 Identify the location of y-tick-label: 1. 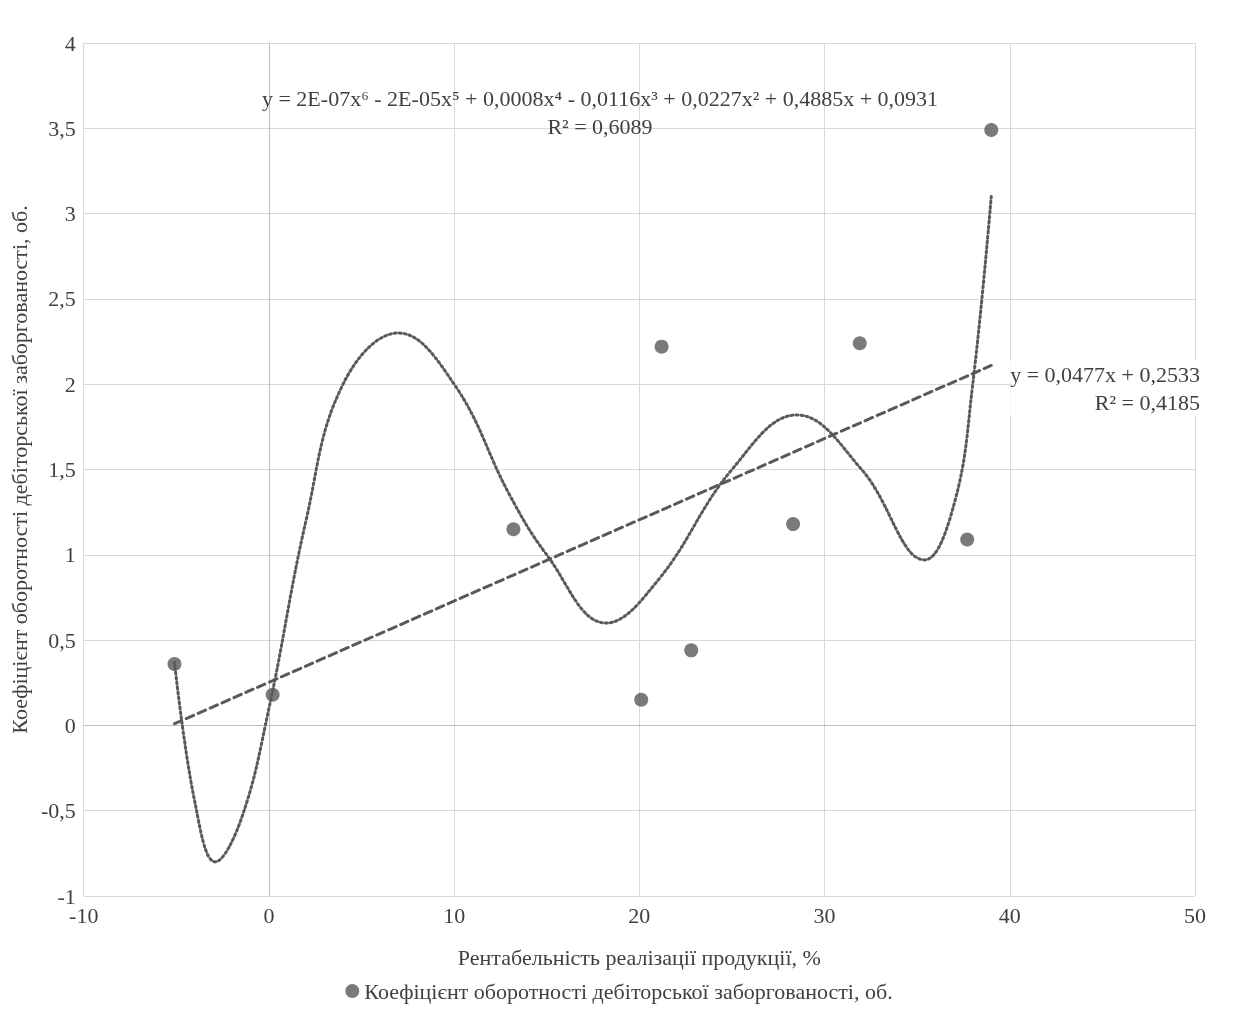
(70, 555).